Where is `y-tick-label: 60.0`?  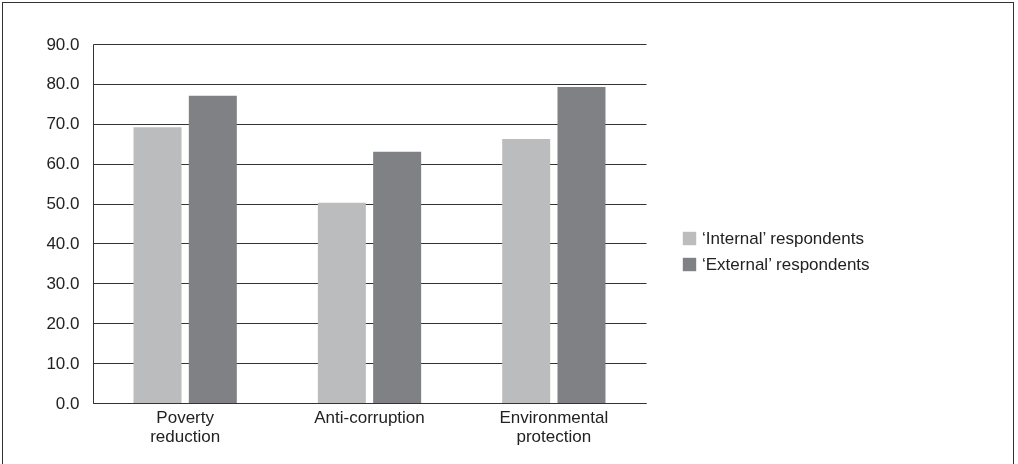
y-tick-label: 60.0 is located at coordinates (63, 164).